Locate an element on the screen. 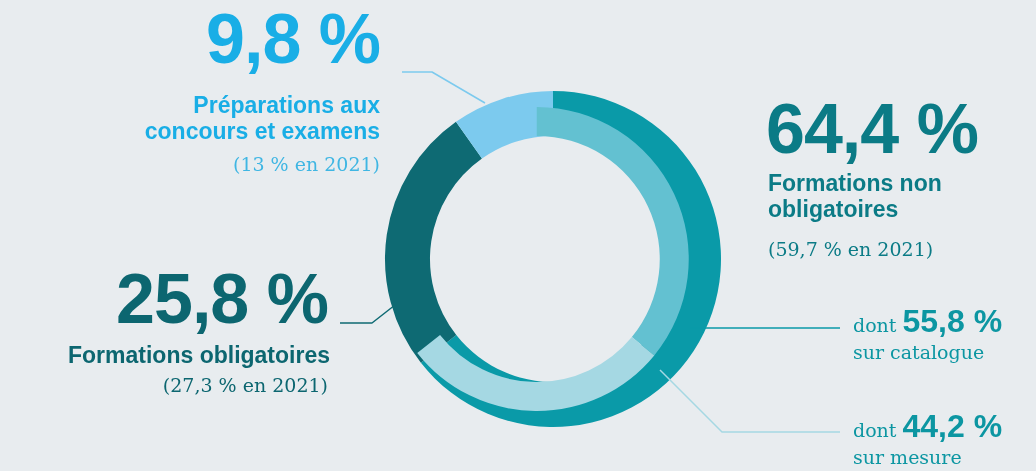  slice-label: Préparations aux concours et examens is located at coordinates (261, 118).